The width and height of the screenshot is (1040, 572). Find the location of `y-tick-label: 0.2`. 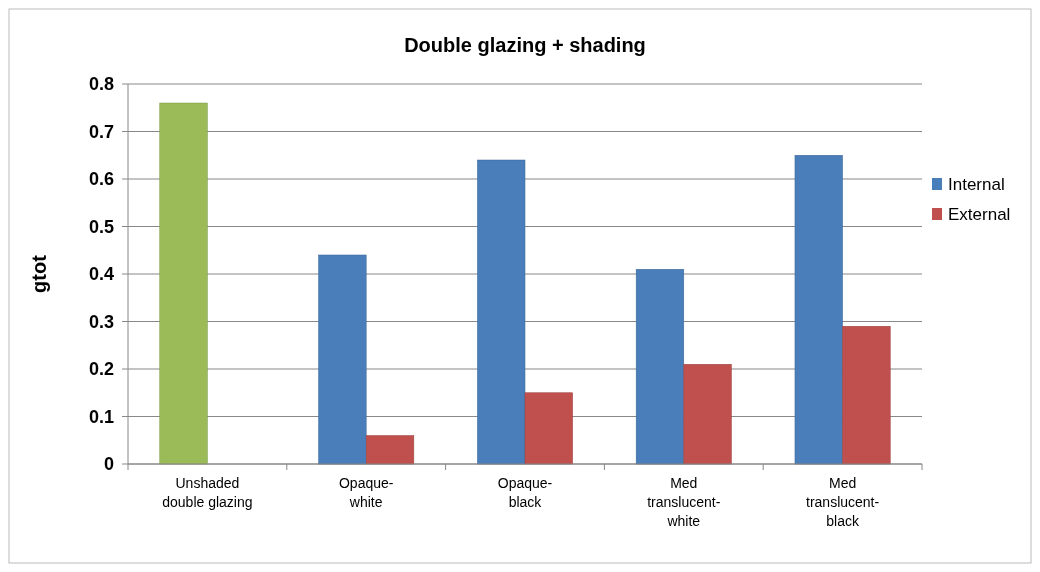

y-tick-label: 0.2 is located at coordinates (101, 369).